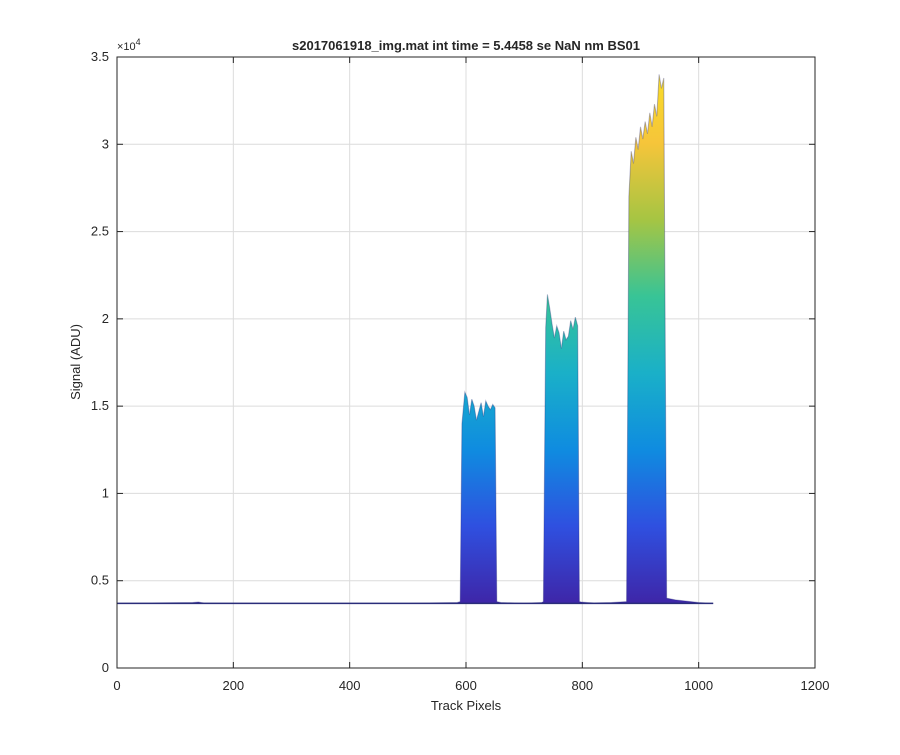 The width and height of the screenshot is (900, 755). I want to click on x-tick-label: 1200, so click(815, 685).